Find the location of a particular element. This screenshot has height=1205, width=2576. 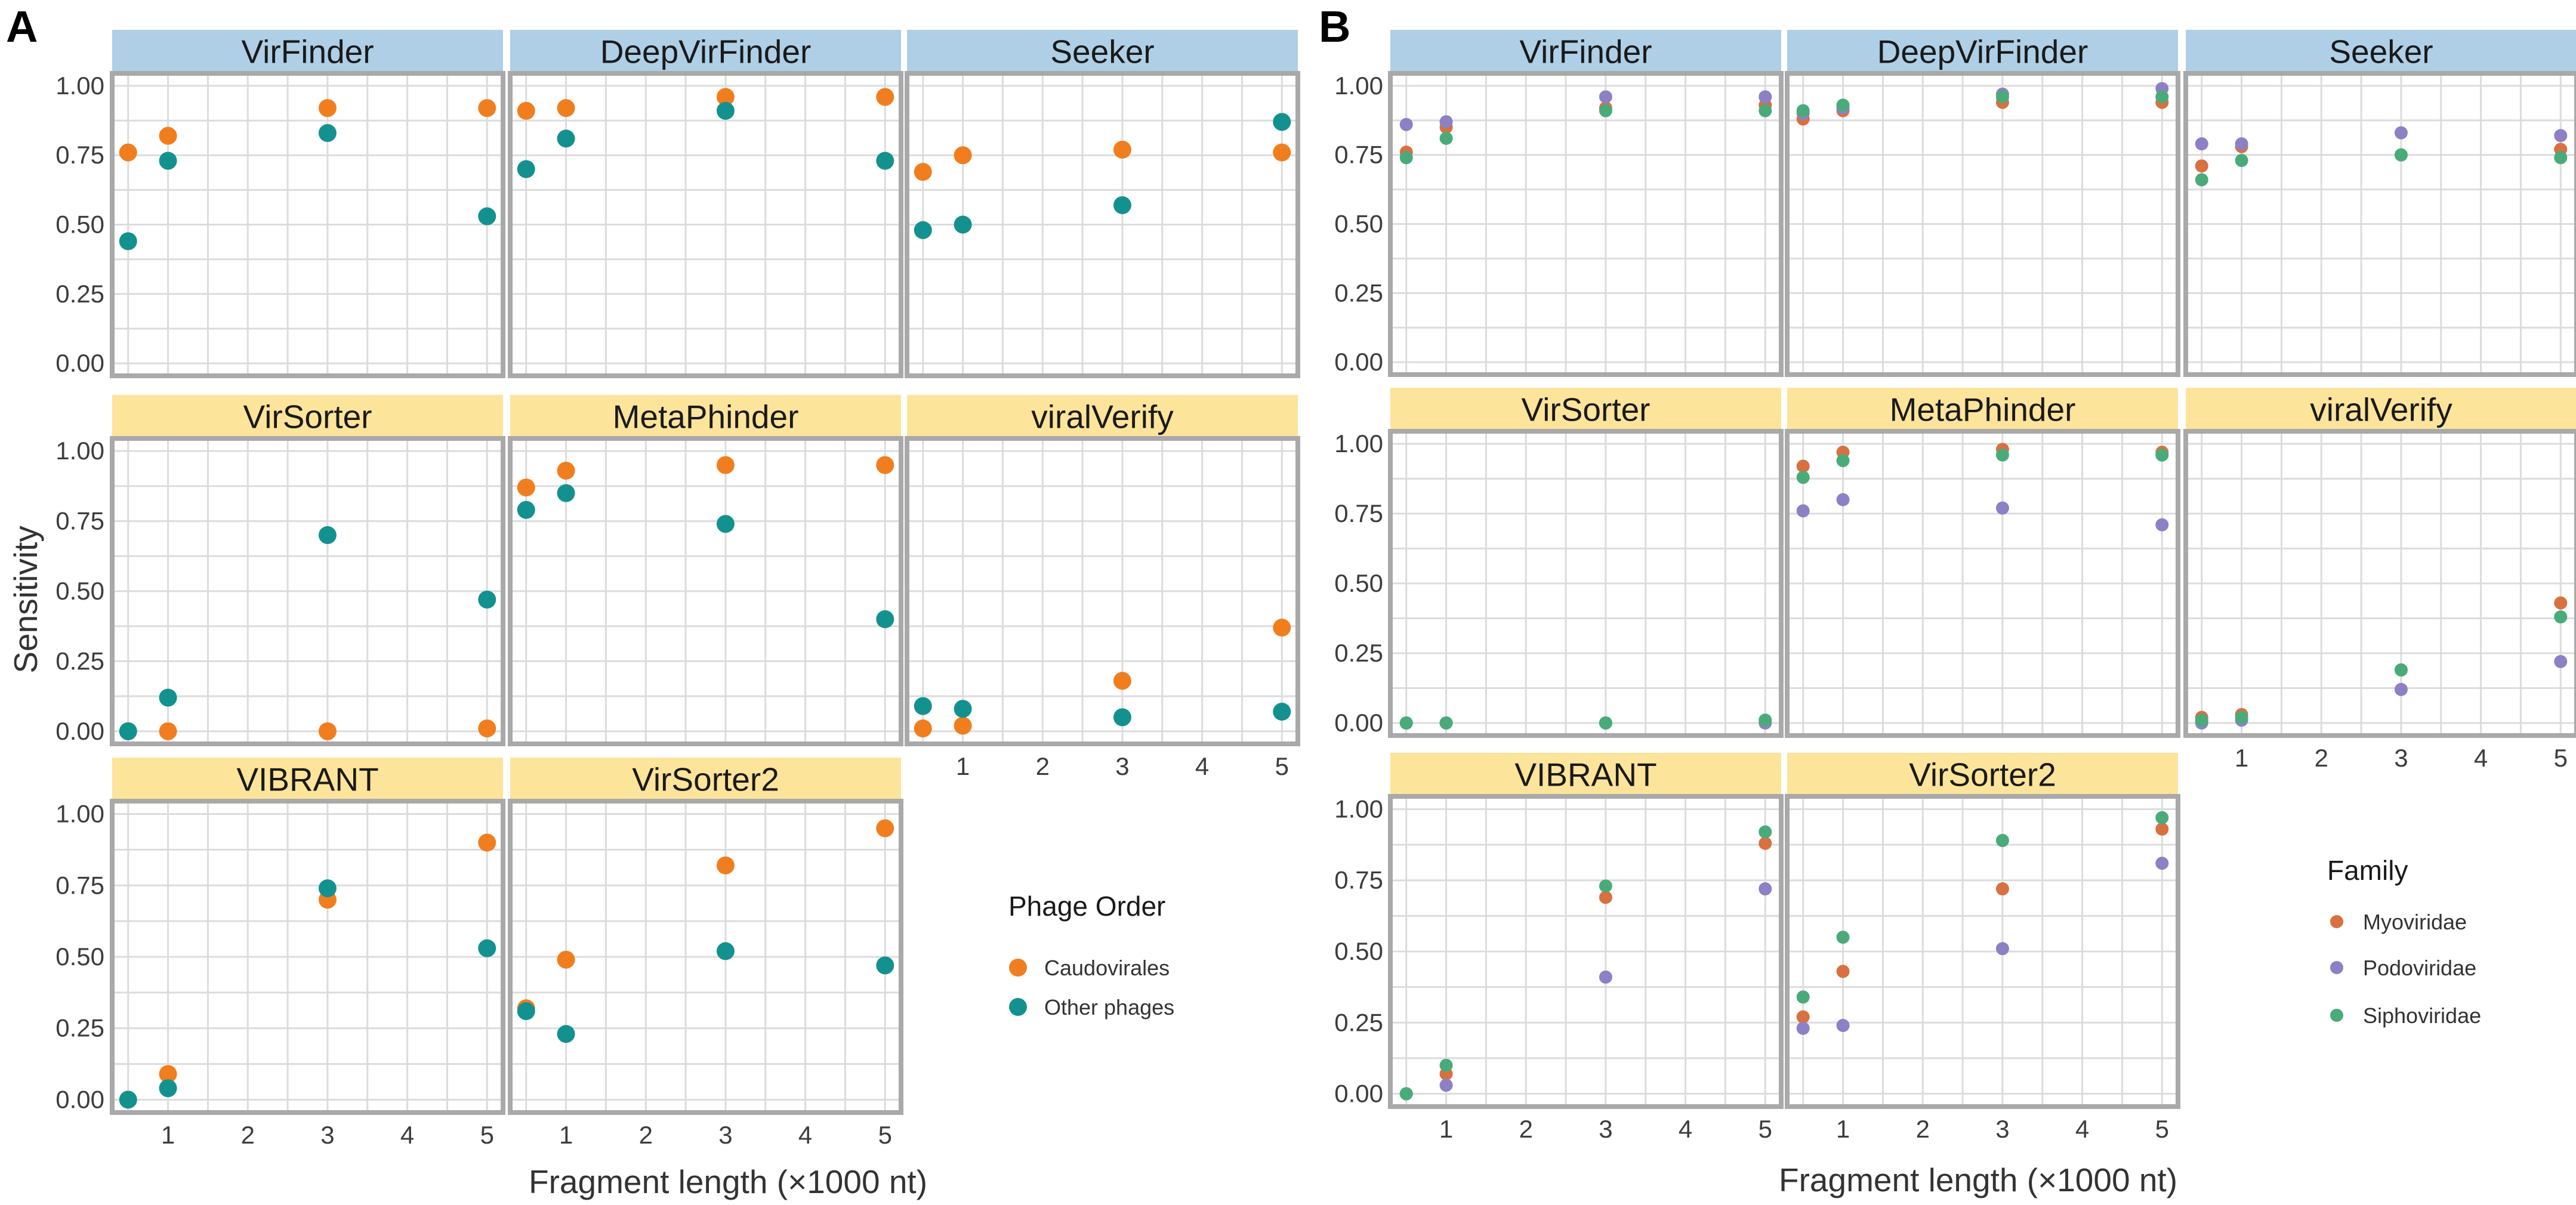

legend-title: Family is located at coordinates (2367, 870).